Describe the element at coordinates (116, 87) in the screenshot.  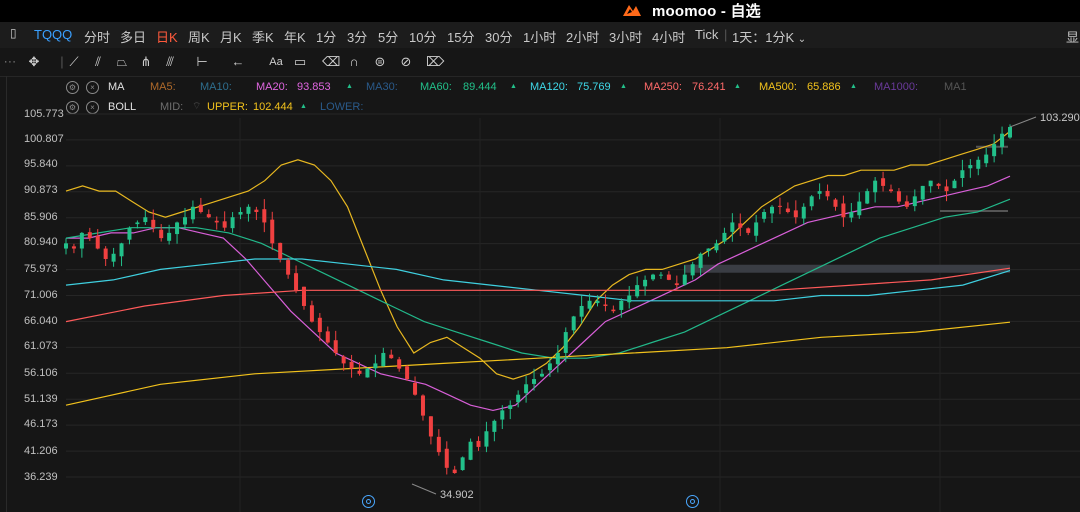
I see `ma-name: MA` at that location.